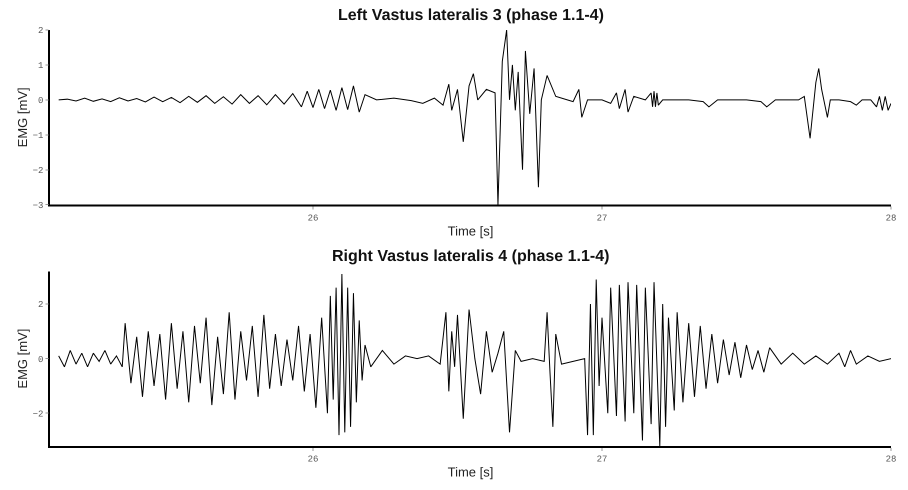 The image size is (908, 490). What do you see at coordinates (38, 205) in the screenshot?
I see `y-tick-label: −3` at bounding box center [38, 205].